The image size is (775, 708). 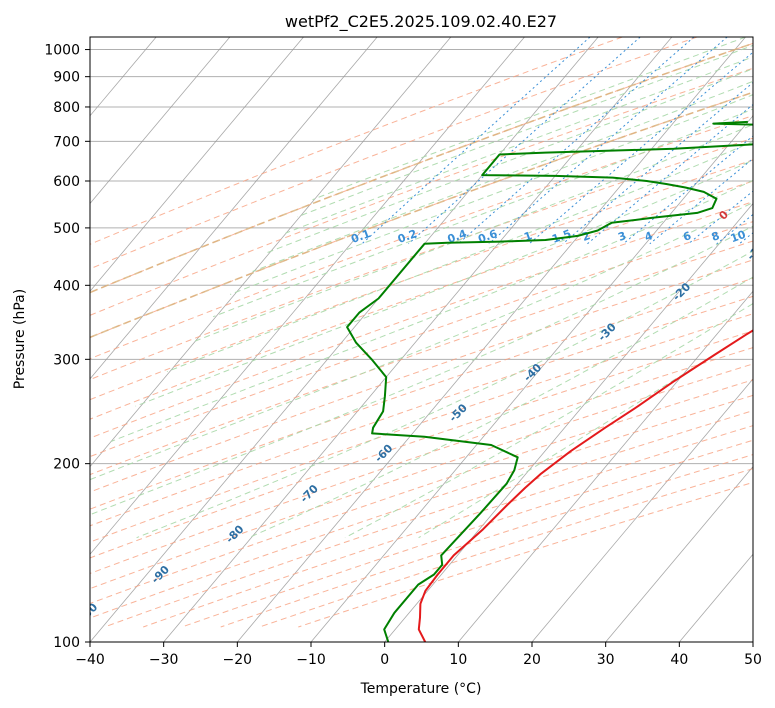 I want to click on x-axis-label: Temperature (°C), so click(x=421, y=689).